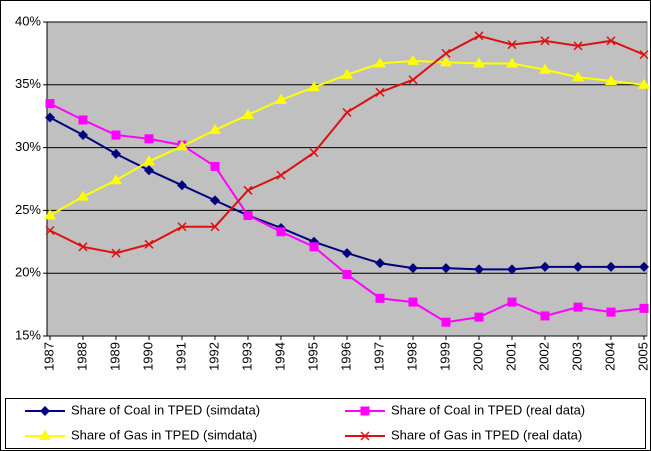 The height and width of the screenshot is (451, 651). Describe the element at coordinates (164, 434) in the screenshot. I see `legend-label: Share of Gas in TPED (simdata)` at that location.